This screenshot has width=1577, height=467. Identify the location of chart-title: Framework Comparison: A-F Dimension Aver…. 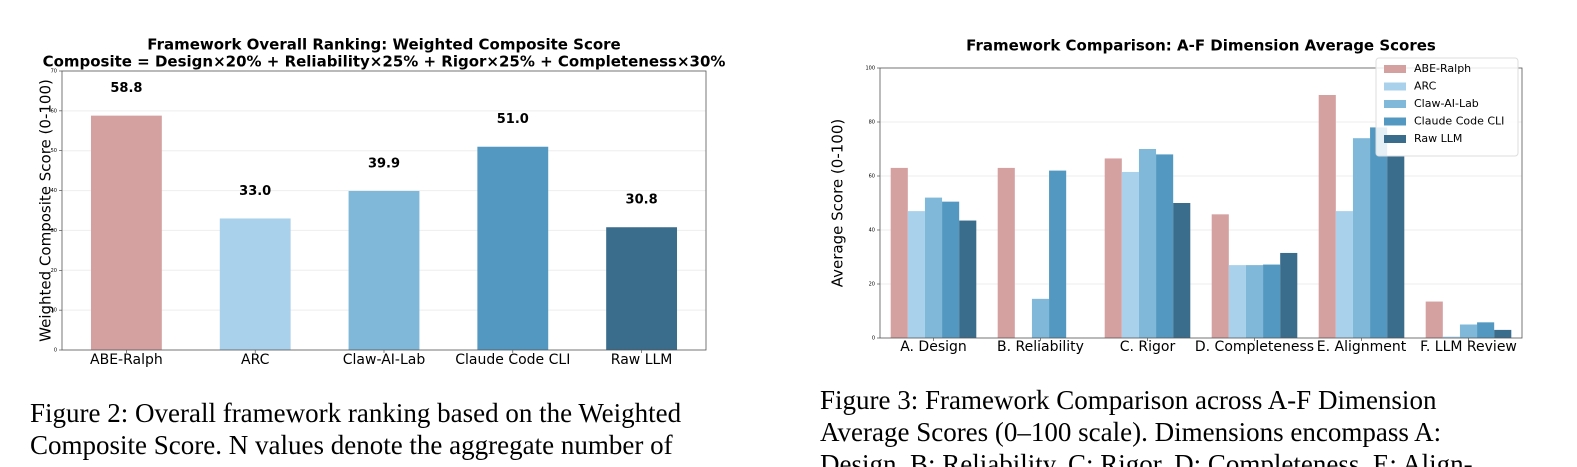
(1201, 46).